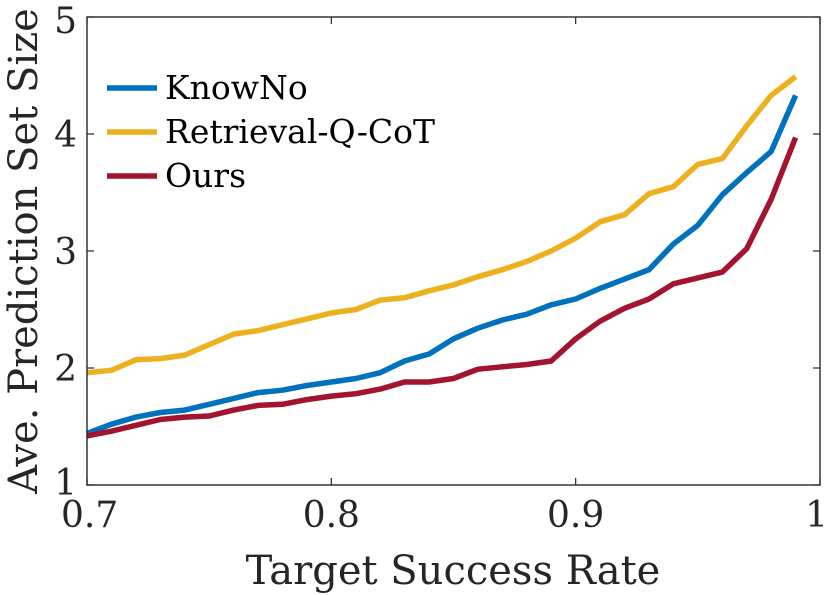 This screenshot has height=595, width=830. I want to click on legend-label-retrieval-q-cot: Retrieval-Q-CoT, so click(300, 131).